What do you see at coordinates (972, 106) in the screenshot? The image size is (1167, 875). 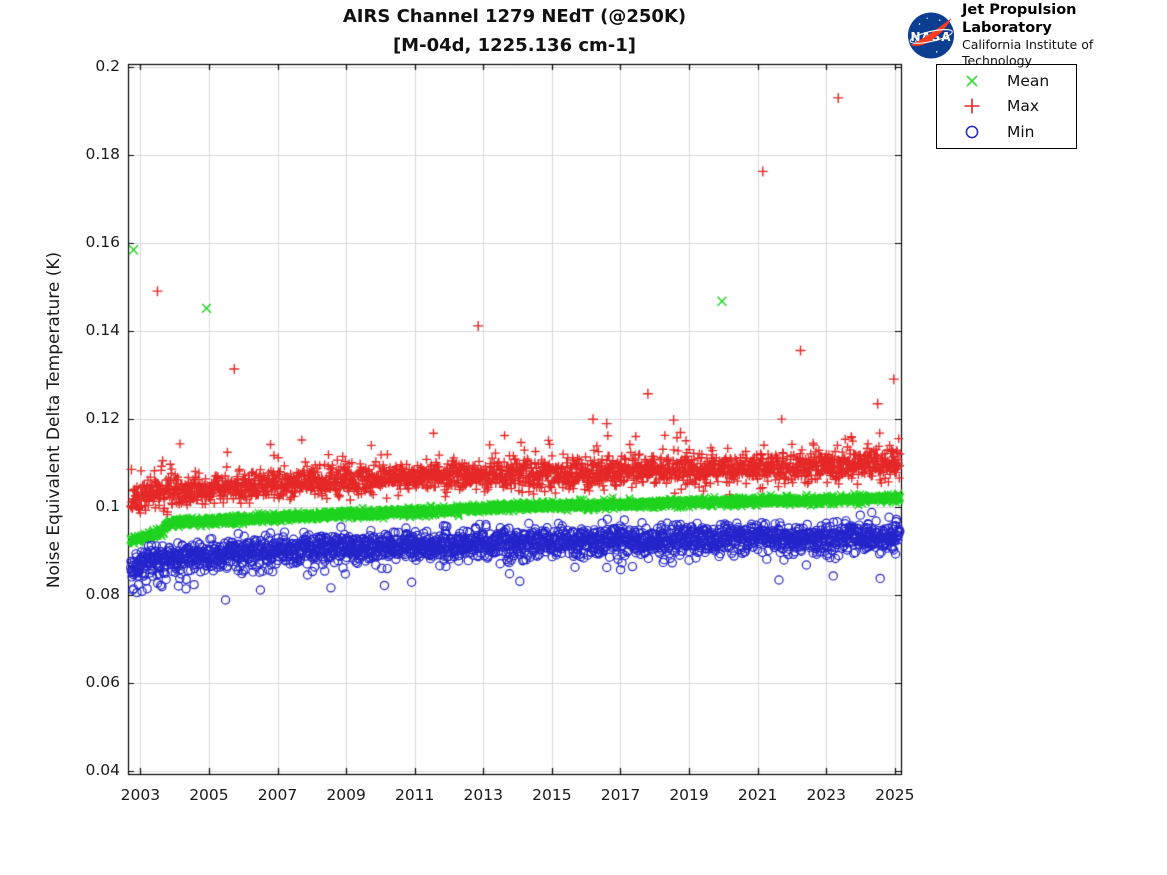 I see `max-plus-marker-icon` at bounding box center [972, 106].